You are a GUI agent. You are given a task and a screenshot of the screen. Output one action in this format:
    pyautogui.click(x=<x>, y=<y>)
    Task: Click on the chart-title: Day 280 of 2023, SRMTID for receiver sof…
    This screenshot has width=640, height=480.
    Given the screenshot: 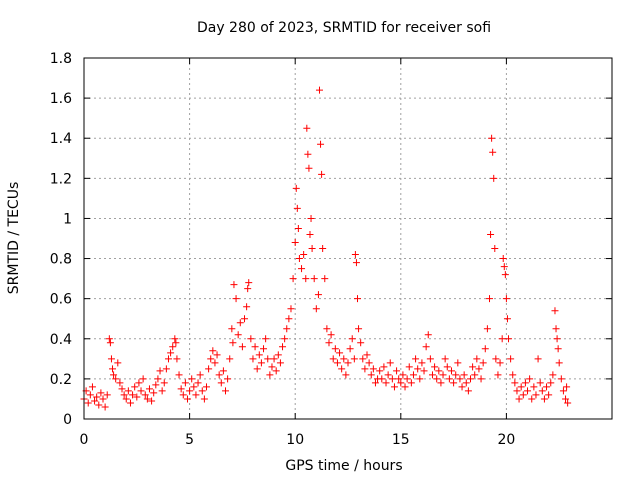 What is the action you would take?
    pyautogui.click(x=344, y=28)
    